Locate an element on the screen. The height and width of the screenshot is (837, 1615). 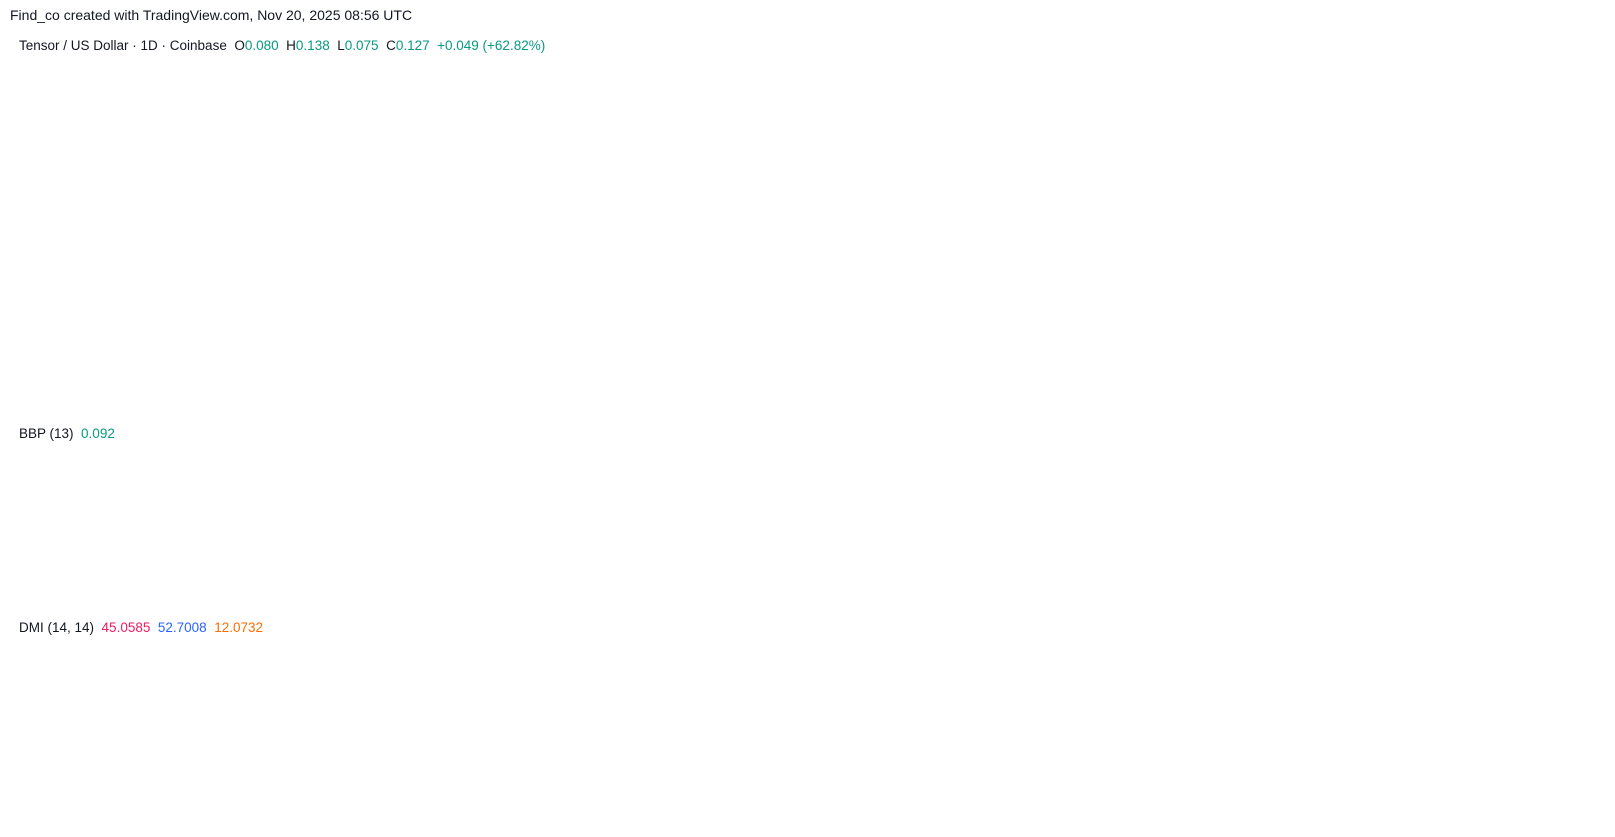
dmi-legend: DMI (14, 14) 45.0585 52.7008 12.0732 is located at coordinates (141, 627).